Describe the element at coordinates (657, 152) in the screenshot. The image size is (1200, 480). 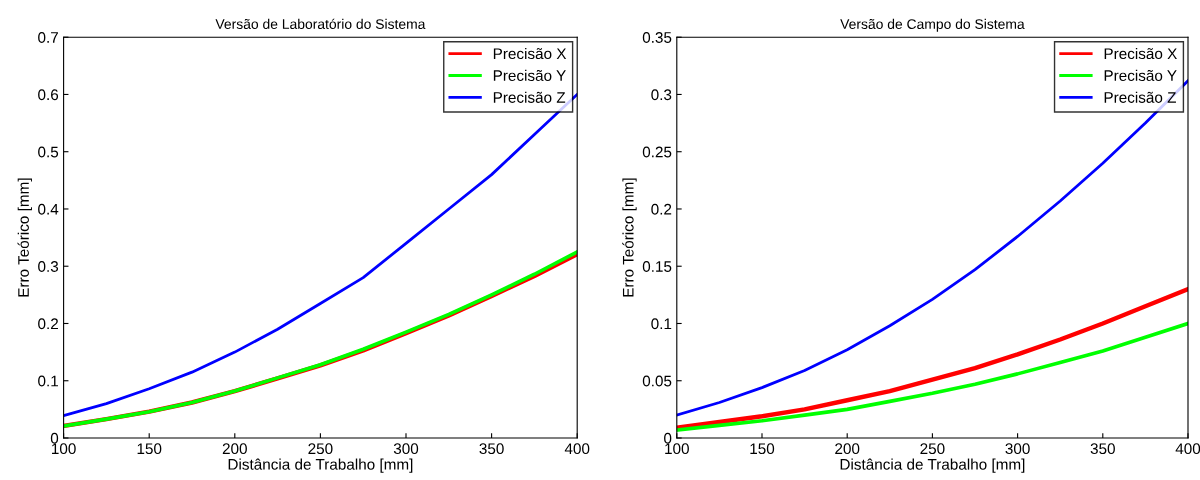
I see `y-tick-label: 0.25` at that location.